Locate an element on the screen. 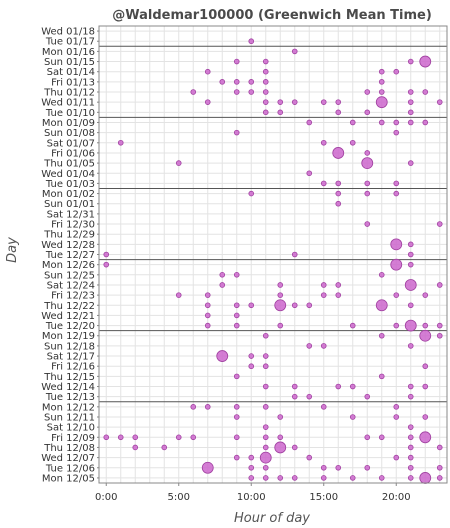 This screenshot has width=450, height=528. y-tick-label: Sun 12/11 is located at coordinates (69, 417).